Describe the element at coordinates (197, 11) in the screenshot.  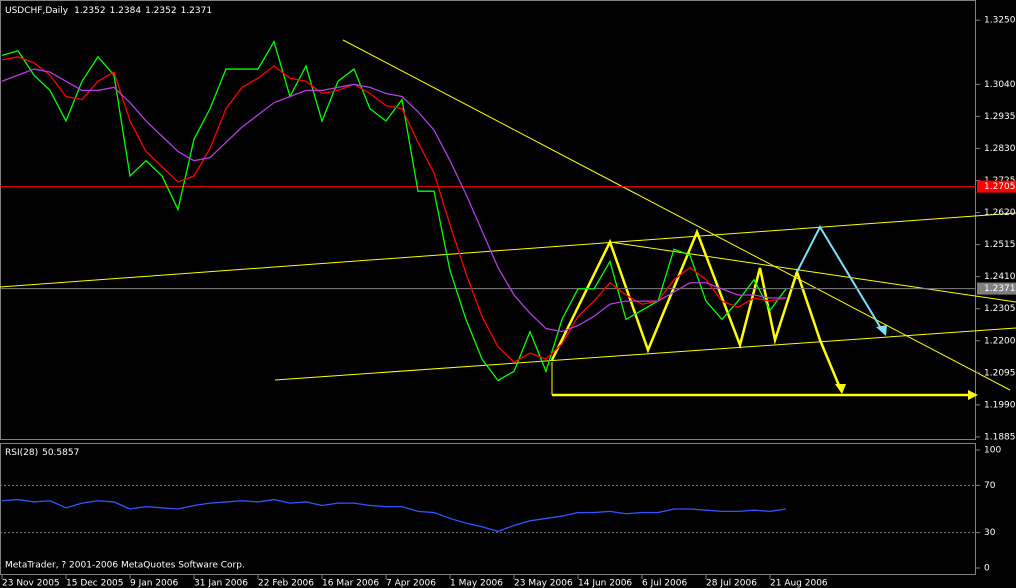
I see `close: 1.2371` at that location.